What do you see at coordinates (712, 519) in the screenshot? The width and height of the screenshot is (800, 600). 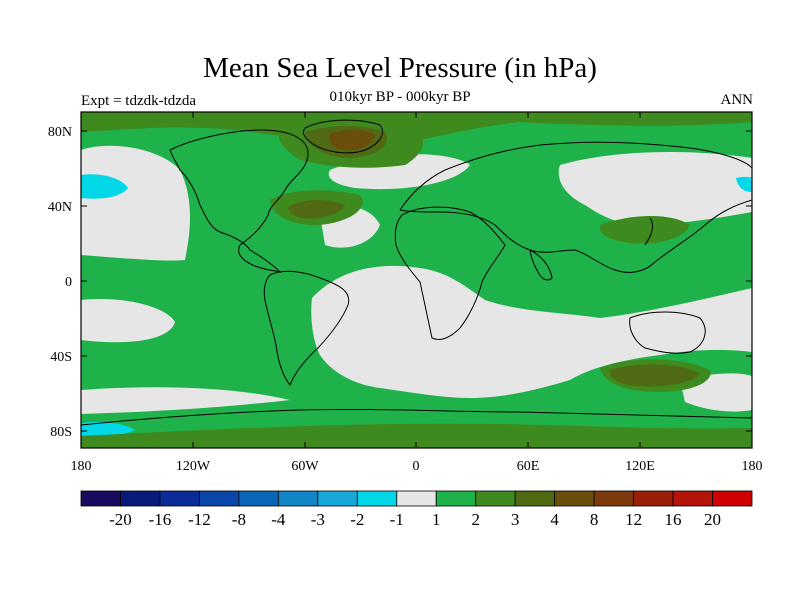 I see `colorbar-label: 20` at bounding box center [712, 519].